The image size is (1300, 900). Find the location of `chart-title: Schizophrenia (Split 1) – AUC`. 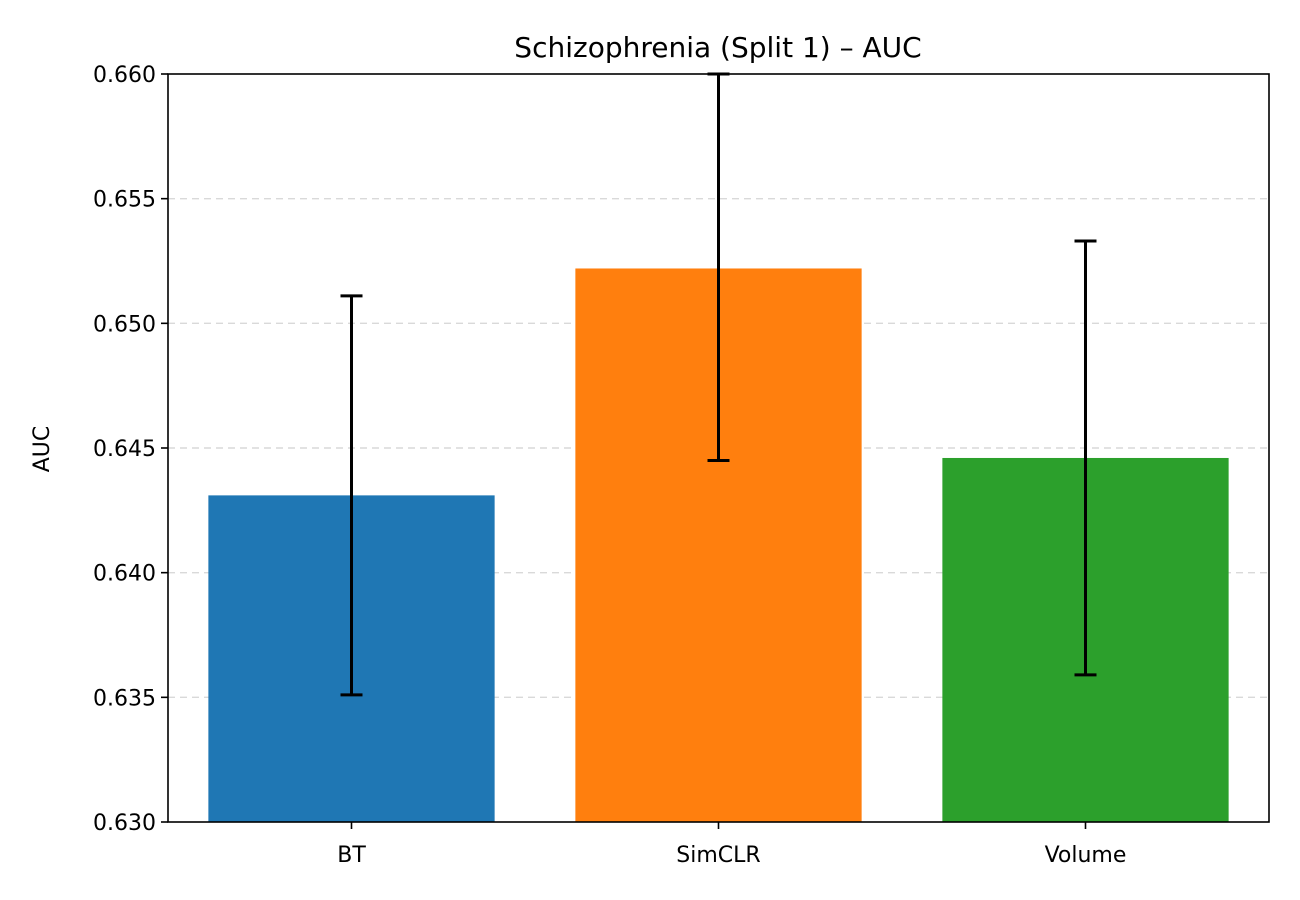

chart-title: Schizophrenia (Split 1) – AUC is located at coordinates (717, 47).